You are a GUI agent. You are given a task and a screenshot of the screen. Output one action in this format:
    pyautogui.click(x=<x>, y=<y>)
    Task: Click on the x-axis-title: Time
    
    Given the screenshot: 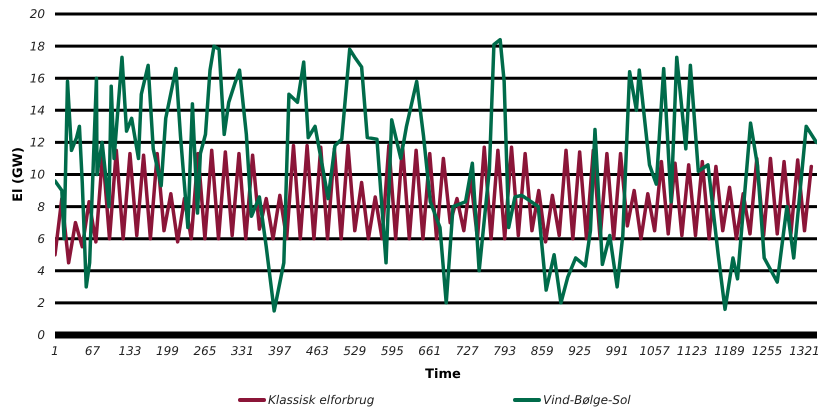 What is the action you would take?
    pyautogui.click(x=443, y=374)
    